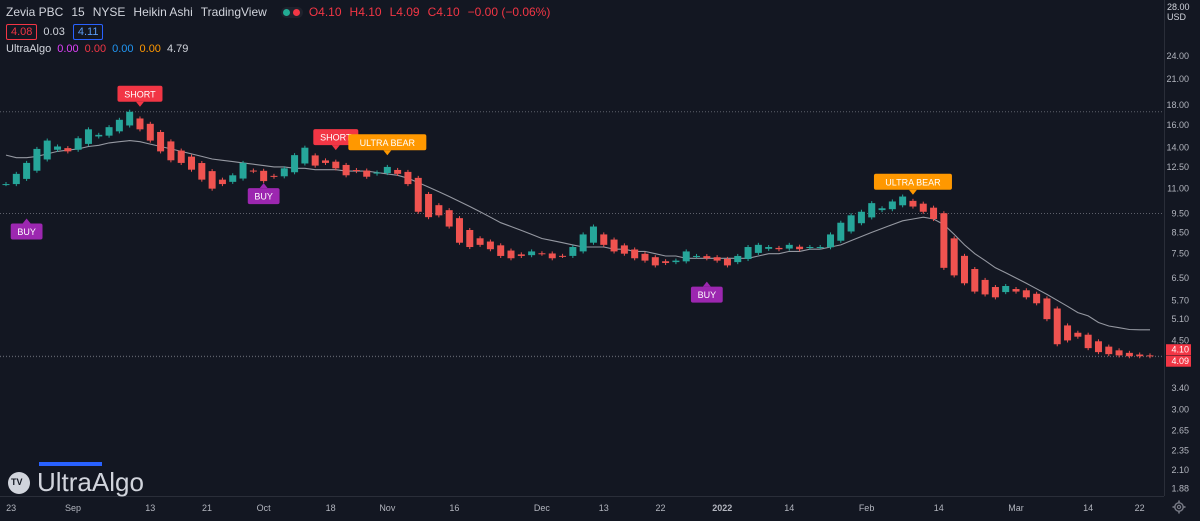  Describe the element at coordinates (454, 508) in the screenshot. I see `time-tick-label: 16` at that location.